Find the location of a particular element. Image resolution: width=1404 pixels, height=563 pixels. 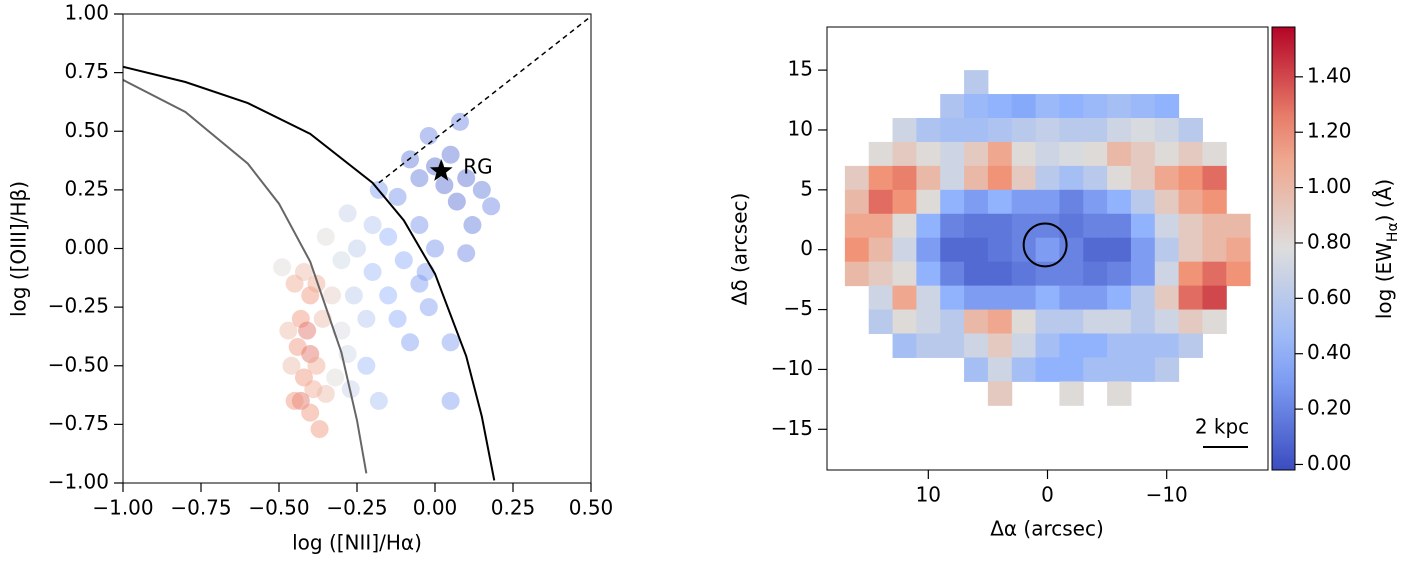

colorbar-tick-label: 0.60 is located at coordinates (1329, 297).